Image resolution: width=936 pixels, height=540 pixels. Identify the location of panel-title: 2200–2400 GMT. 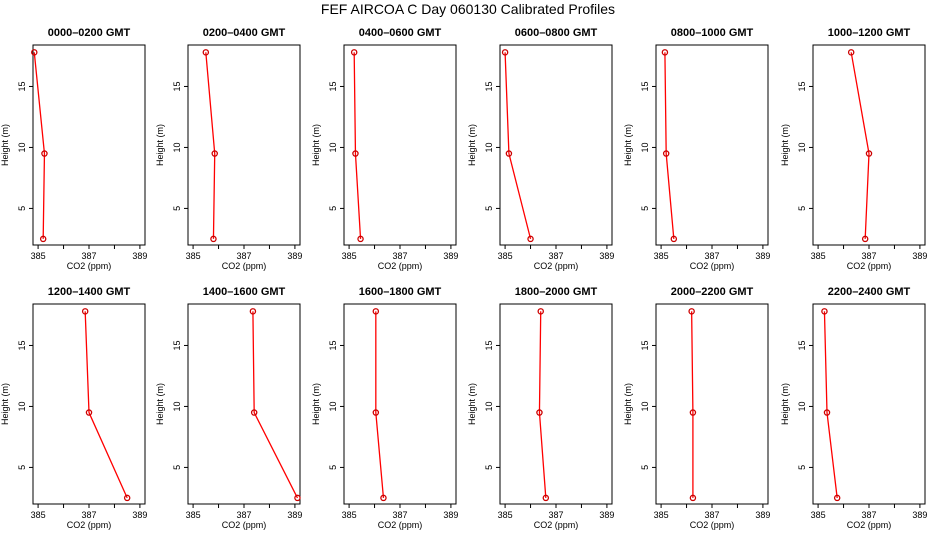
(869, 292).